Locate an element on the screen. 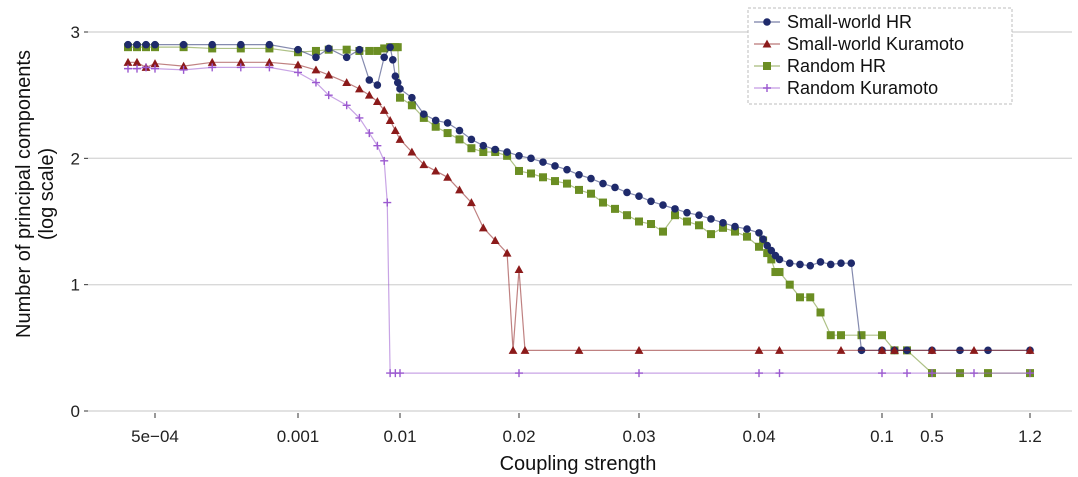 This screenshot has width=1078, height=477. x-tick-label: 0.04 is located at coordinates (758, 436).